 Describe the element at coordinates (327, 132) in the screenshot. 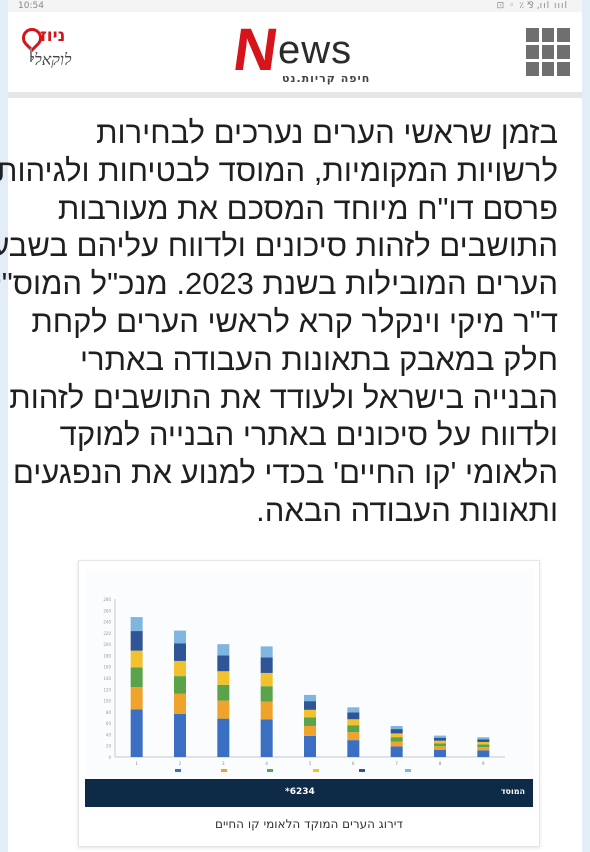

I see `article-line: בזמן שראשי הערים נערכים לבחירות` at that location.